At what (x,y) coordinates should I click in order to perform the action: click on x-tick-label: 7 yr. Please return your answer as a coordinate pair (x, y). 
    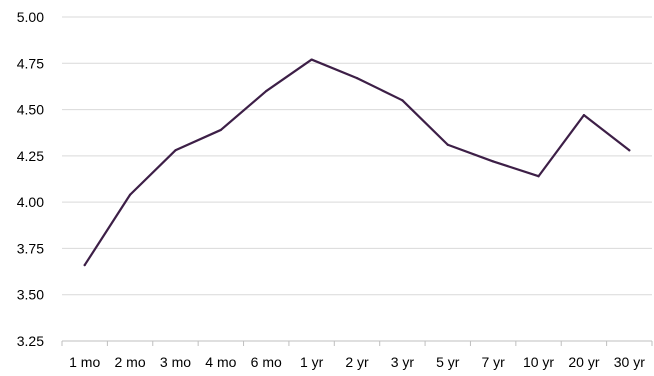
    Looking at the image, I should click on (493, 362).